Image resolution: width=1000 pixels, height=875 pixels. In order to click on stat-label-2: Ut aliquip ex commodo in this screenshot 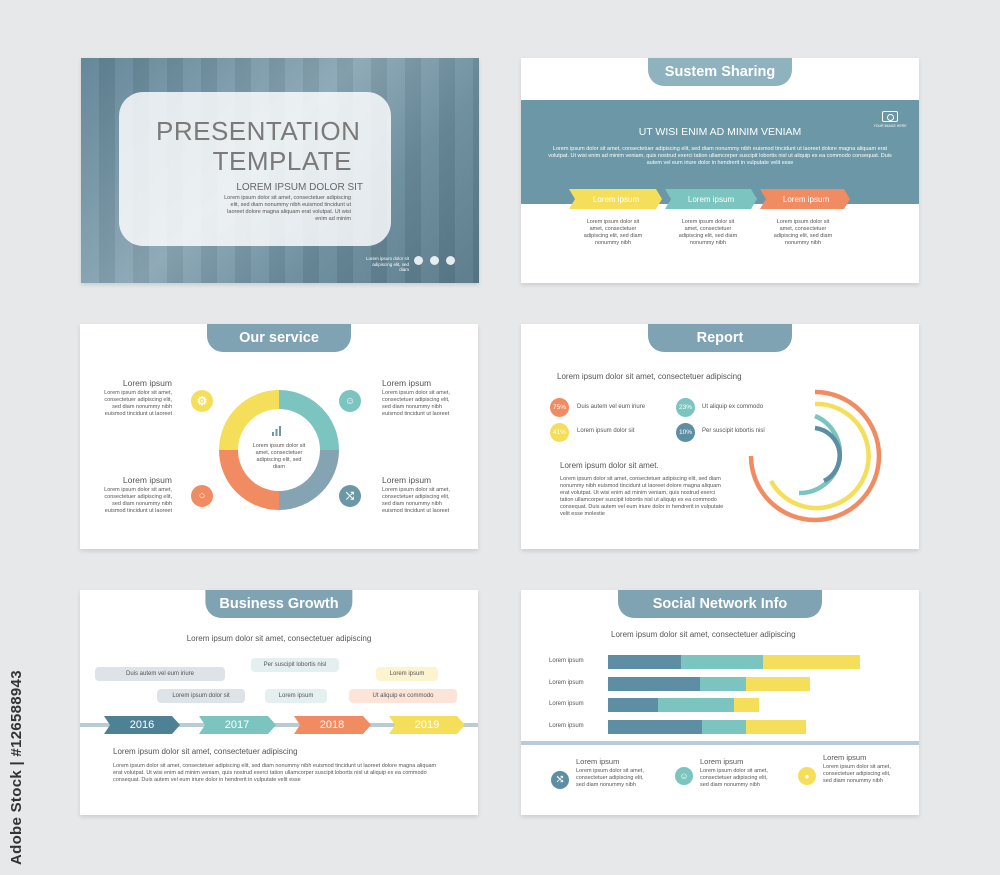, I will do `click(733, 407)`.